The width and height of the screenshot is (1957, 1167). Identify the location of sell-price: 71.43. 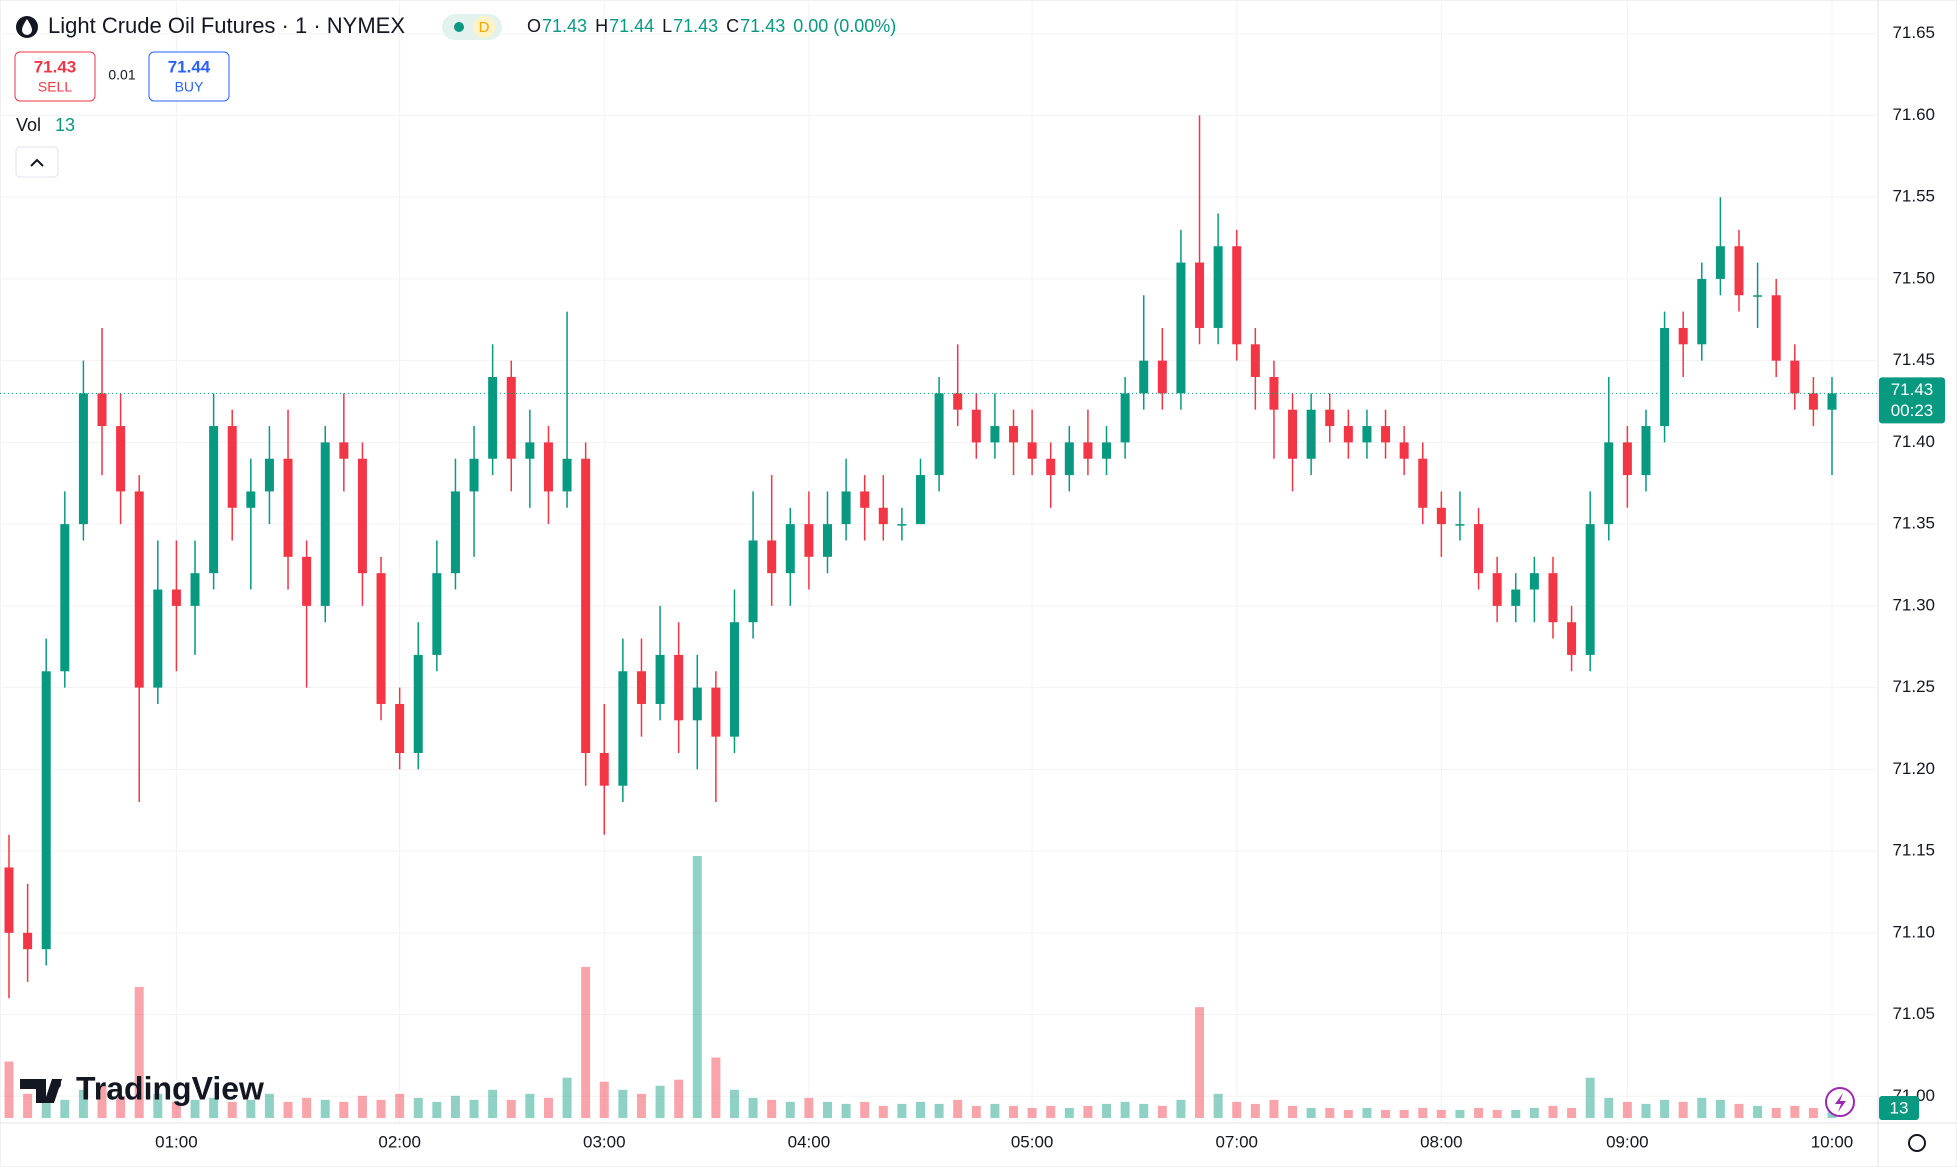
(55, 66).